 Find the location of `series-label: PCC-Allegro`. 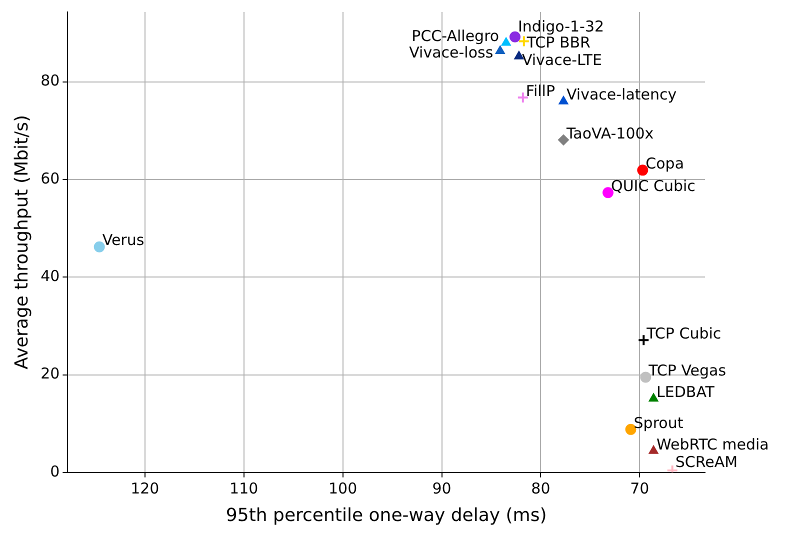

series-label: PCC-Allegro is located at coordinates (456, 36).